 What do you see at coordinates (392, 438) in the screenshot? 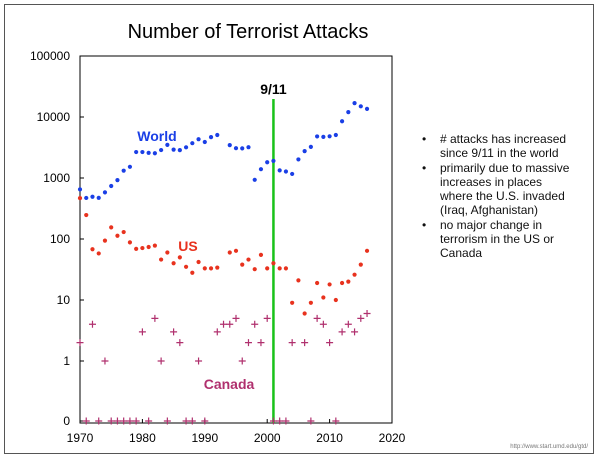
I see `x-tick-label: 2020` at bounding box center [392, 438].